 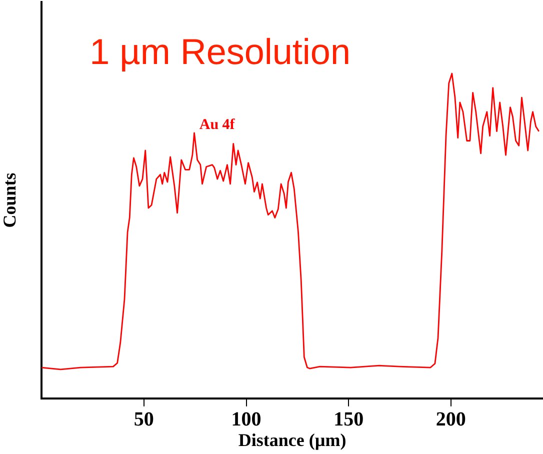 I want to click on y-axis-title: Counts, so click(x=10, y=200).